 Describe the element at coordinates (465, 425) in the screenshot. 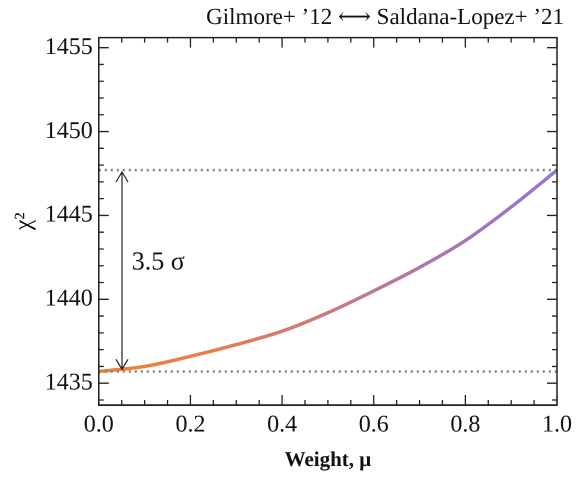

I see `x-tick-label: 0.8` at that location.